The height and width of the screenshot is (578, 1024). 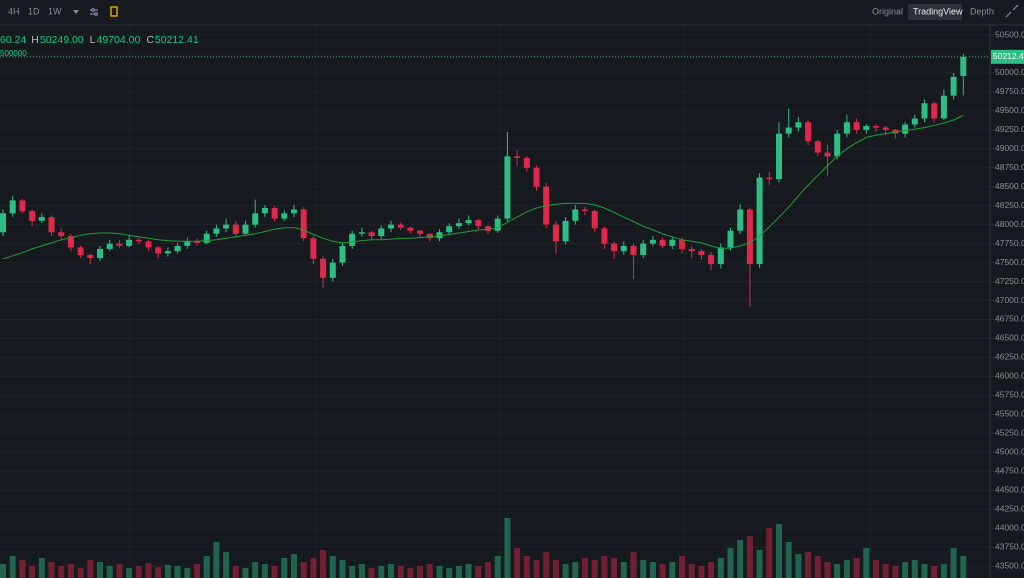 What do you see at coordinates (1009, 300) in the screenshot?
I see `y-tick-label: 47000.00` at bounding box center [1009, 300].